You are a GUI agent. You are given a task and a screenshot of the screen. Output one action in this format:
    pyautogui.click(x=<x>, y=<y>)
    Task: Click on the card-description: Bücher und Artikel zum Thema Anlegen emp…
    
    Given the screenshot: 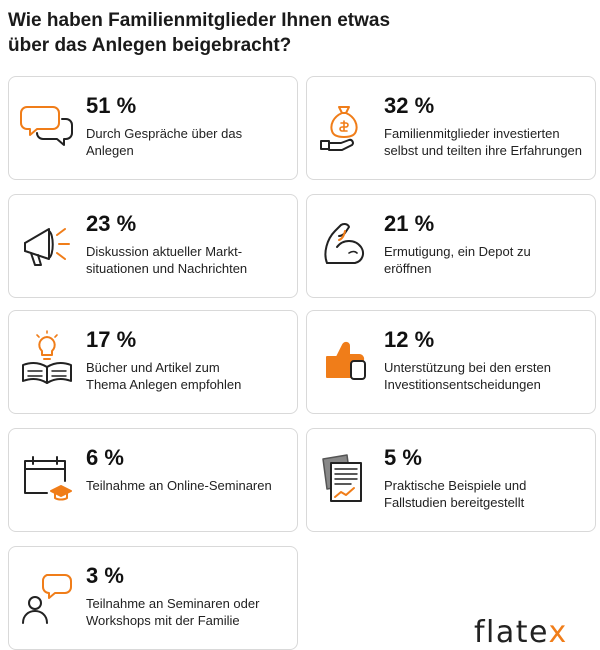 What is the action you would take?
    pyautogui.click(x=189, y=376)
    